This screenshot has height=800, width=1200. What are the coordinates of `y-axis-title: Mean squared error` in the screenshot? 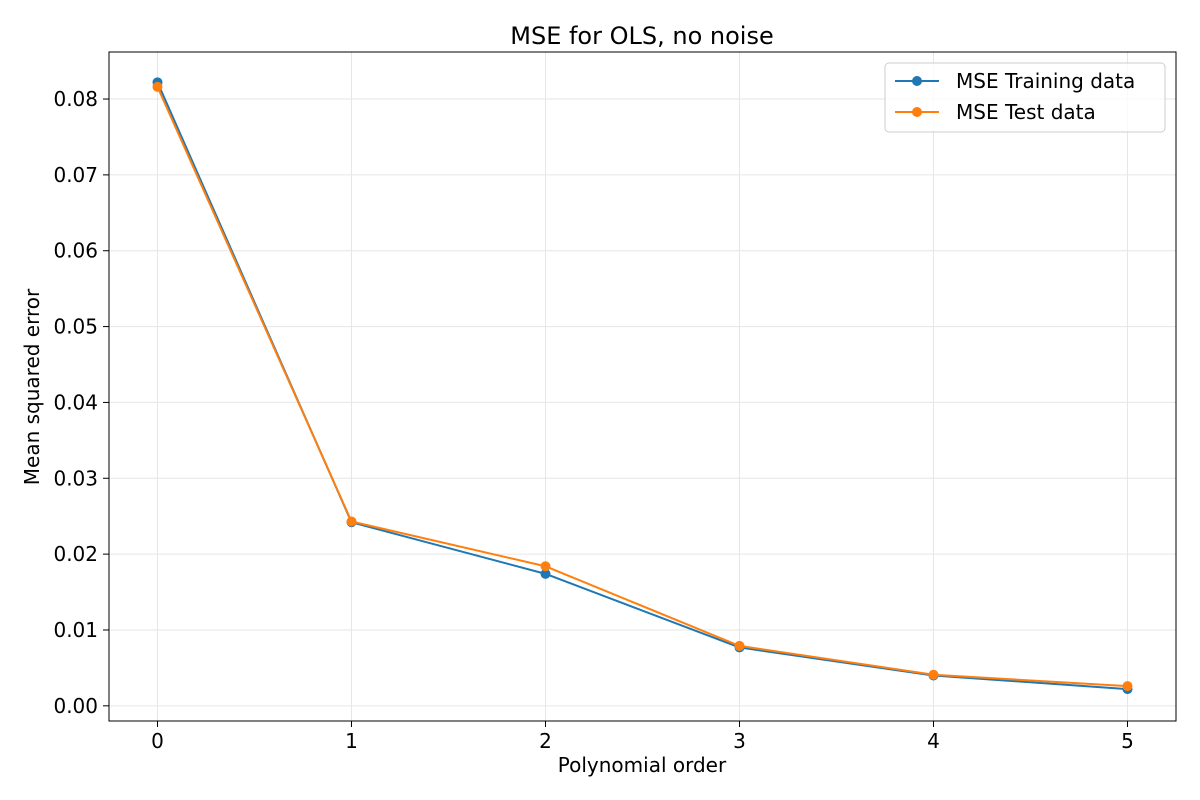 It's located at (32, 386).